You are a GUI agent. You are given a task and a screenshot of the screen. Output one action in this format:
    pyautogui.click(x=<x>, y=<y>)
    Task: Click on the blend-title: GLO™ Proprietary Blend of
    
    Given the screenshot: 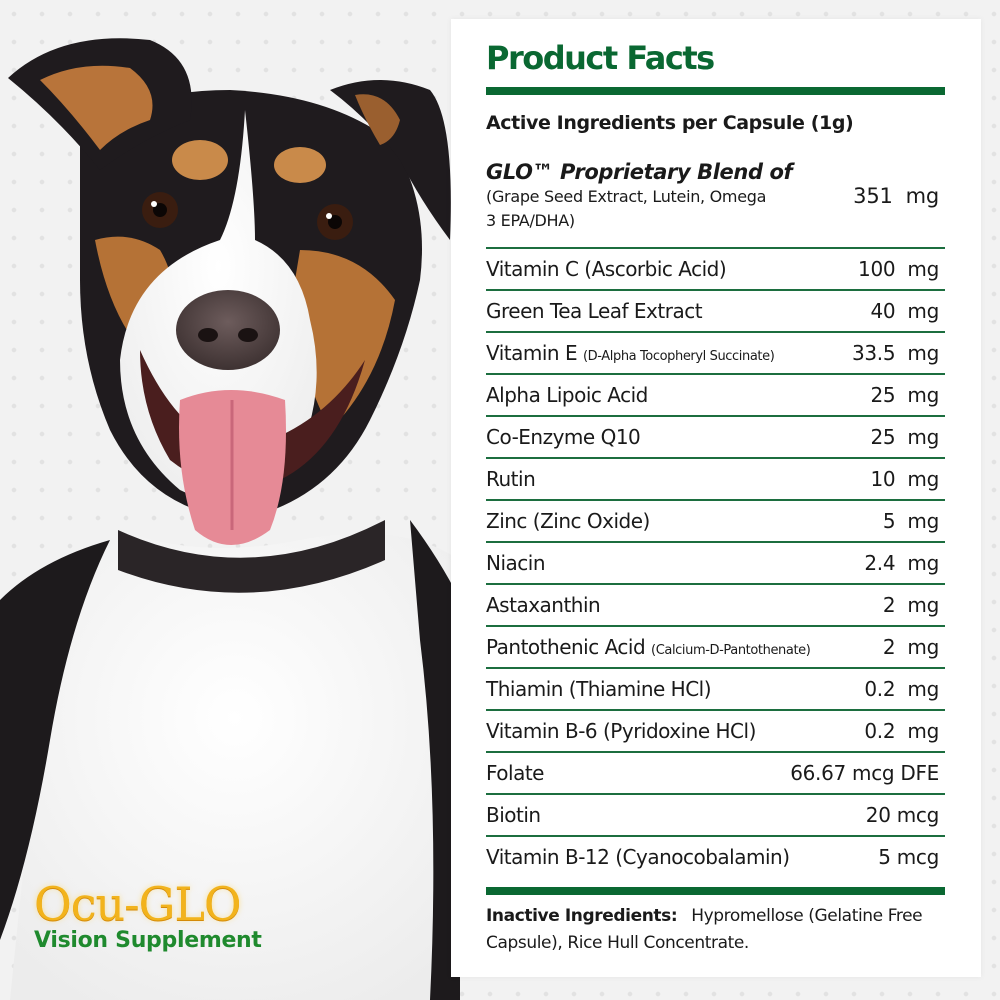 What is the action you would take?
    pyautogui.click(x=639, y=172)
    